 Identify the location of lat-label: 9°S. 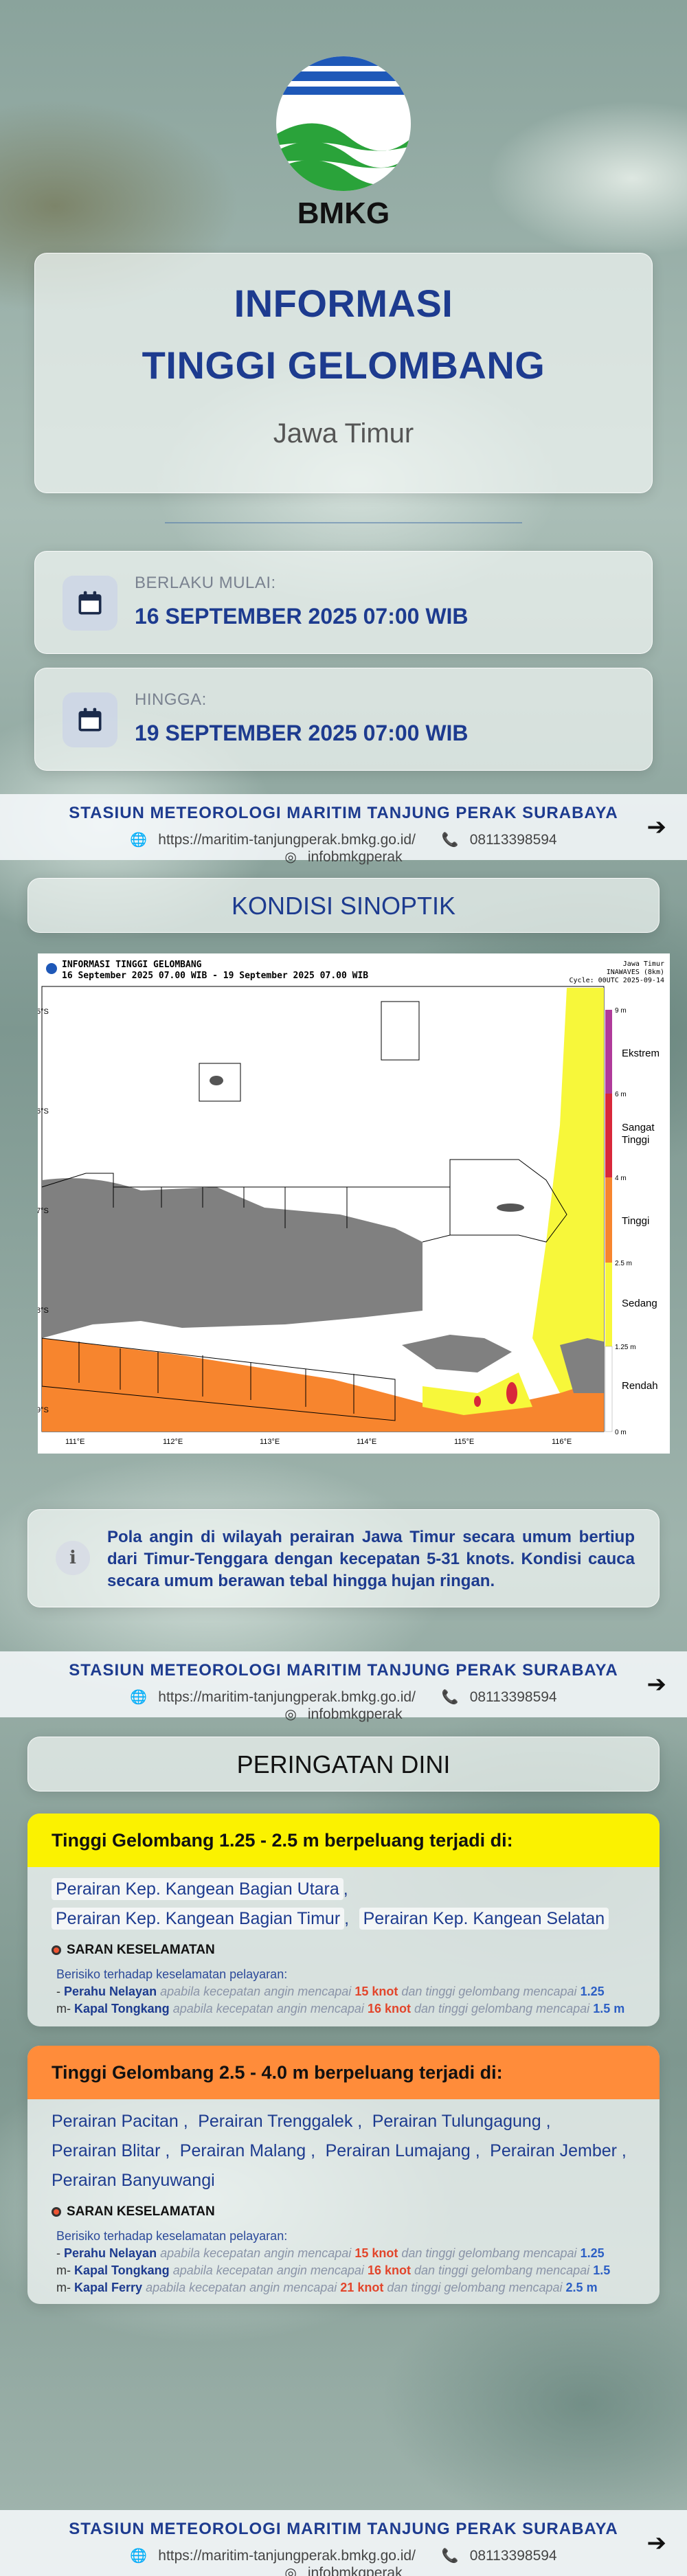
(44, 1410).